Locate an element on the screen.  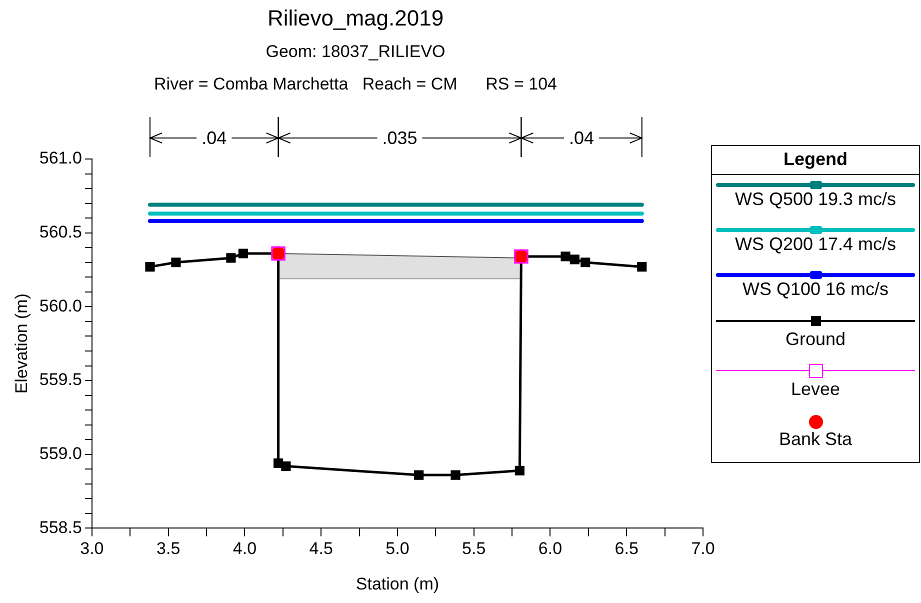
x-tick-label: 3.0 is located at coordinates (92, 548).